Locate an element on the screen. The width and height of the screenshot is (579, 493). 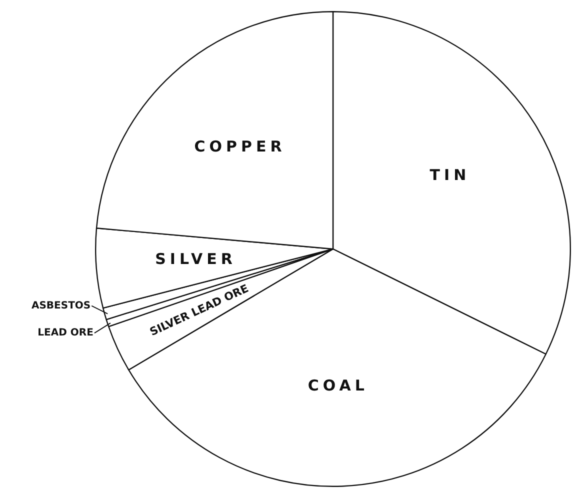
slice-label: COPPER is located at coordinates (240, 146).